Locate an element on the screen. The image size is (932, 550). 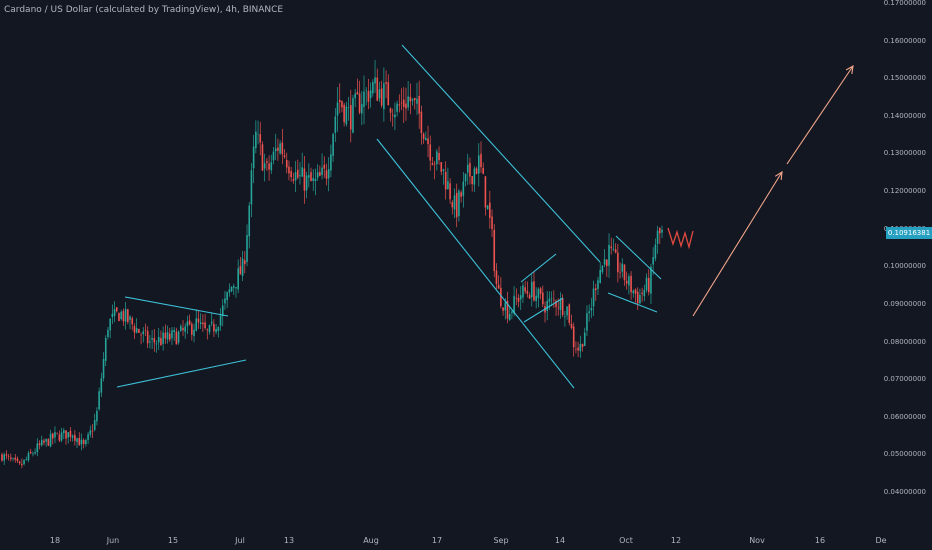
projection-wave is located at coordinates (680, 238).